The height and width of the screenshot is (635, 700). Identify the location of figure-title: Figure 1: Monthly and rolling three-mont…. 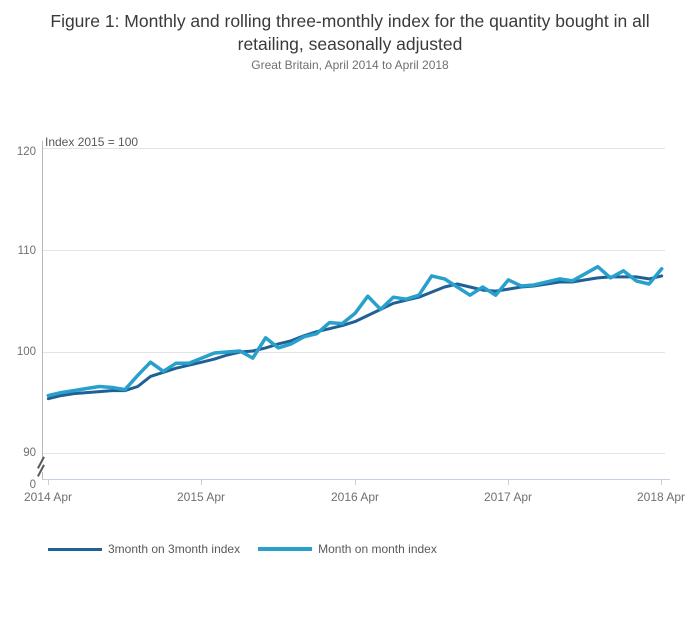
(350, 33).